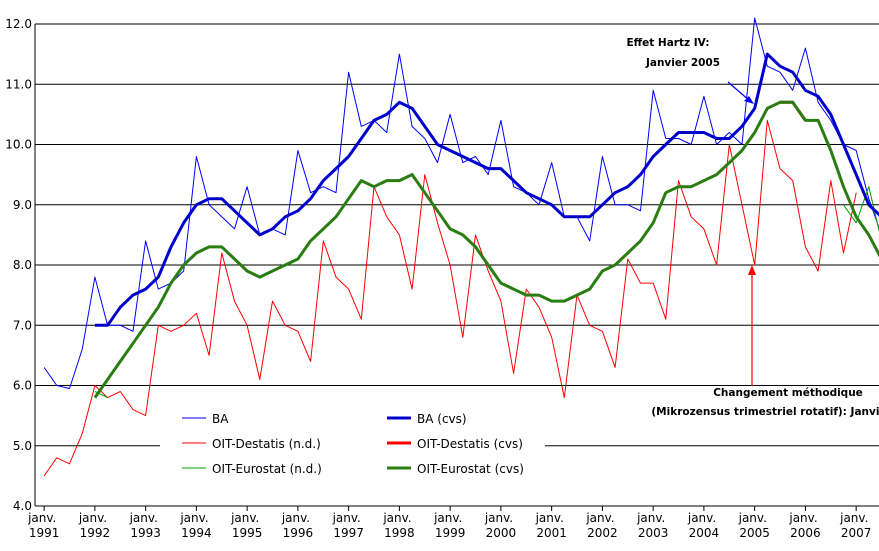 This screenshot has height=551, width=879. I want to click on x-tick-label: janv. 1995, so click(246, 525).